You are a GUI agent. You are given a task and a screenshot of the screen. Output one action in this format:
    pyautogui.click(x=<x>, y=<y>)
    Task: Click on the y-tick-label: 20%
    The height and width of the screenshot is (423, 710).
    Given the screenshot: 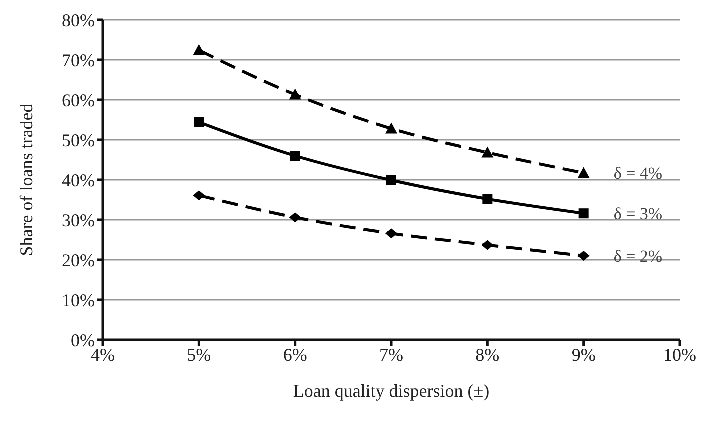 What is the action you would take?
    pyautogui.click(x=78, y=260)
    